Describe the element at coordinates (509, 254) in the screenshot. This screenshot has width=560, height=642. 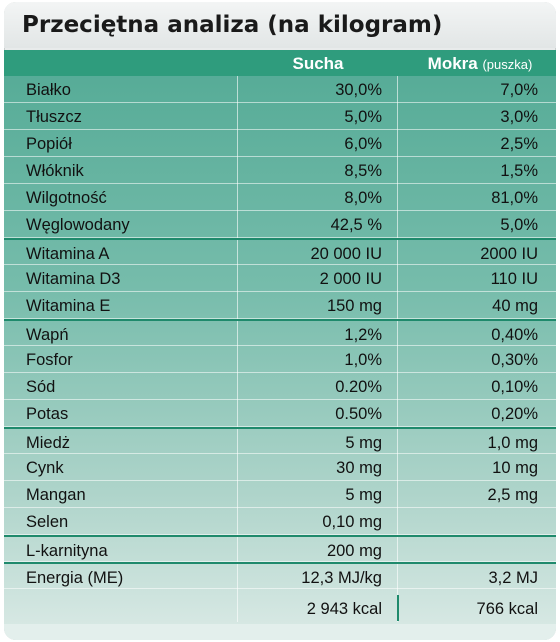
I see `wet-value: 2000 IU` at that location.